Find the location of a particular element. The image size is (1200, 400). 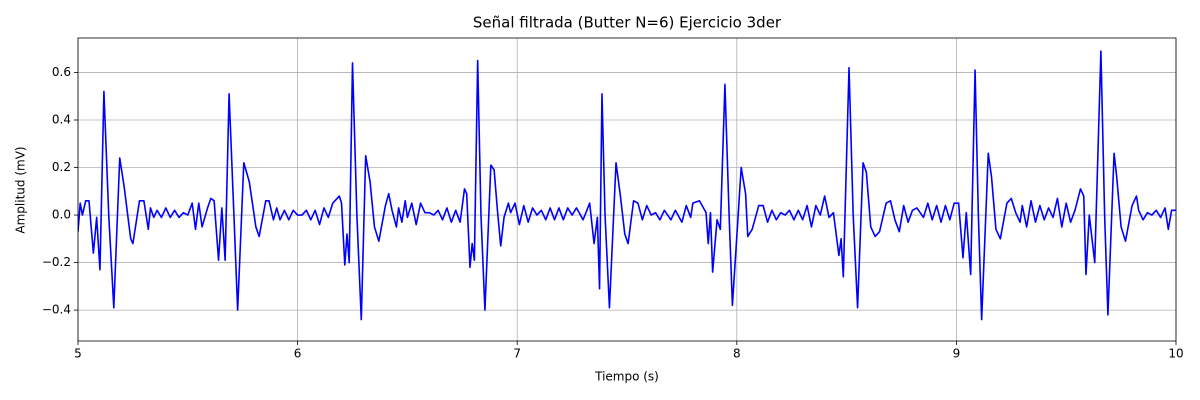

x-tick-label: 9 is located at coordinates (957, 354).